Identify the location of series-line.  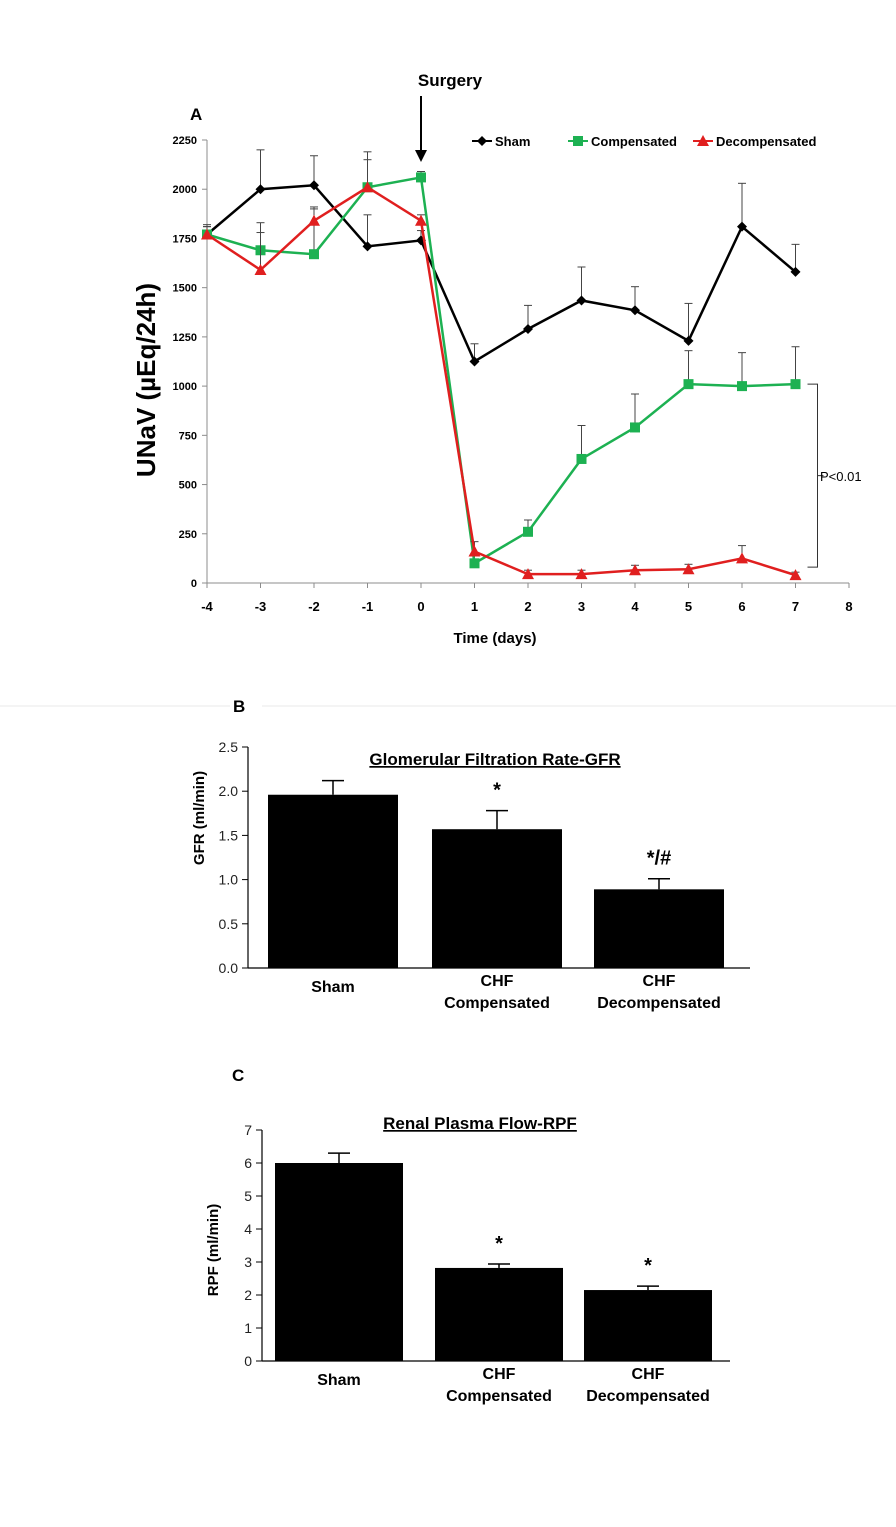
(501, 273).